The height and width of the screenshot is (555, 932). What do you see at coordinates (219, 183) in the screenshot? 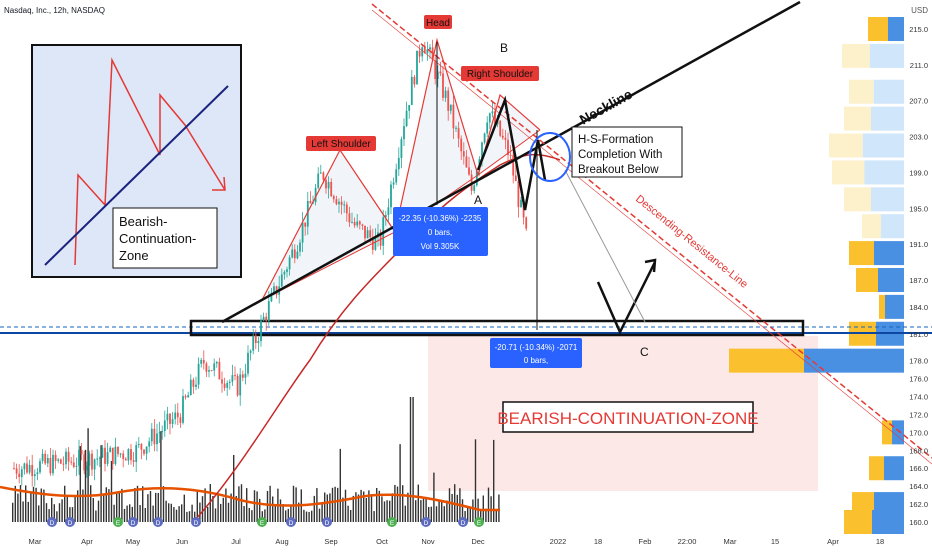
I see `inset-arrowhead` at bounding box center [219, 183].